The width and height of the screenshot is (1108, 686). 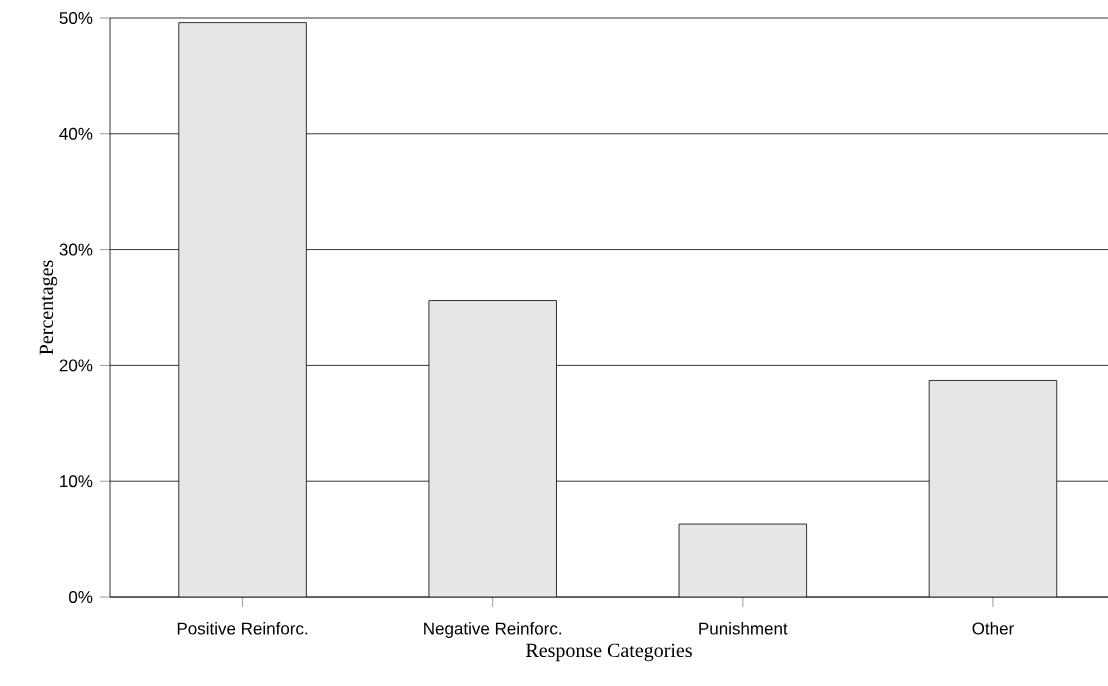 What do you see at coordinates (76, 18) in the screenshot?
I see `y-tick-label: 50%` at bounding box center [76, 18].